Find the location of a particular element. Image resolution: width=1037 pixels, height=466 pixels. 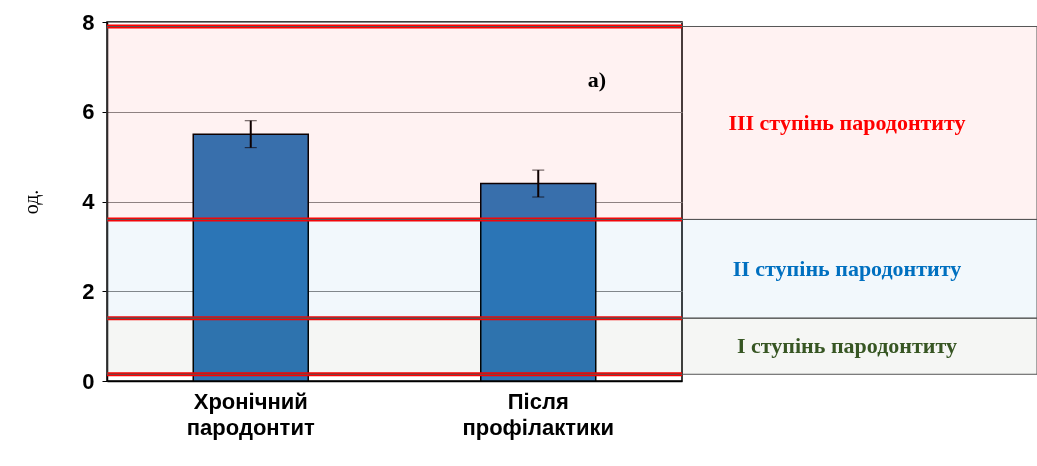

x-tick-label: Після профілактики is located at coordinates (538, 414).